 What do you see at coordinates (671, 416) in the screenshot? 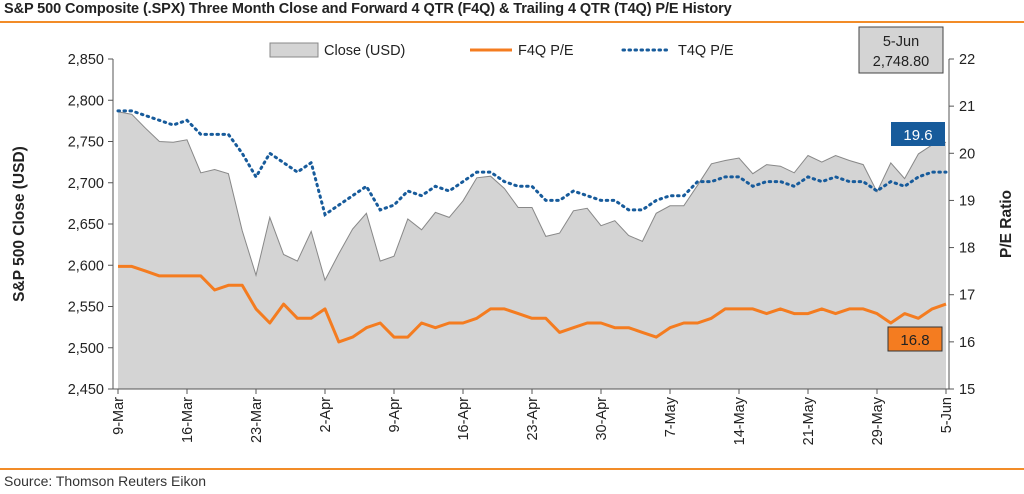
I see `x-axis-tick-label: 7-May` at bounding box center [671, 416].